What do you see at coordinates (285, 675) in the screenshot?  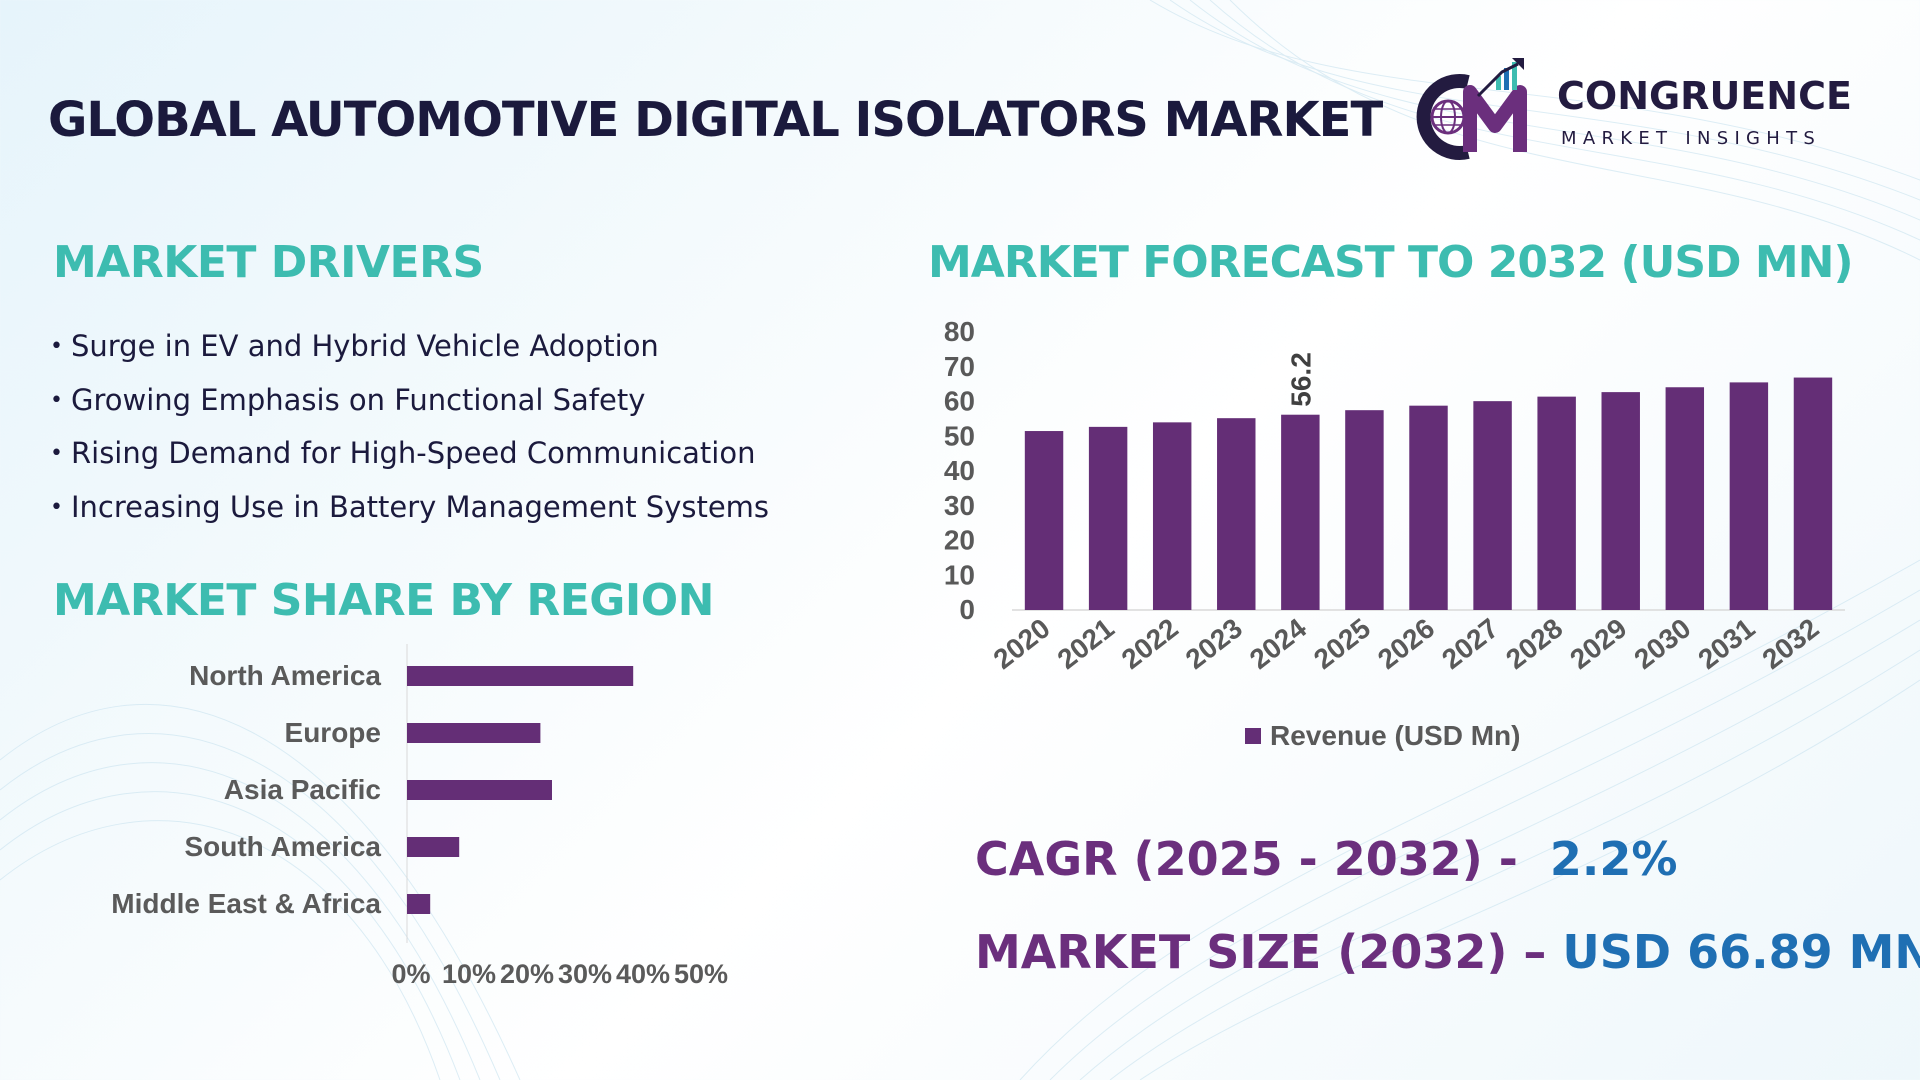 I see `category-label: North America` at bounding box center [285, 675].